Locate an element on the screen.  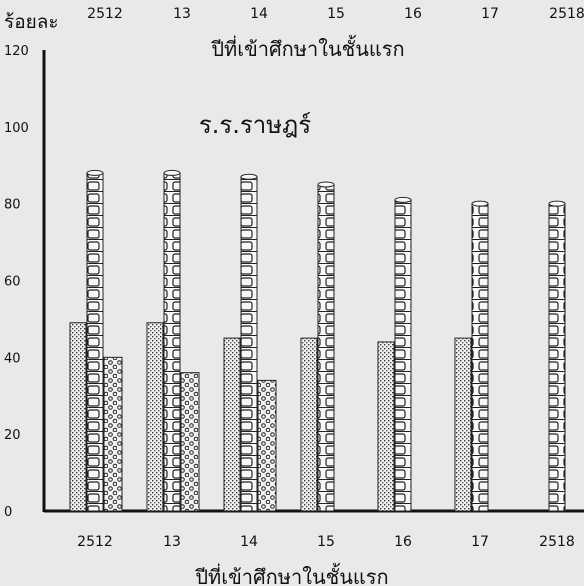
y-axis-label: ร้อยละ is located at coordinates (31, 22).